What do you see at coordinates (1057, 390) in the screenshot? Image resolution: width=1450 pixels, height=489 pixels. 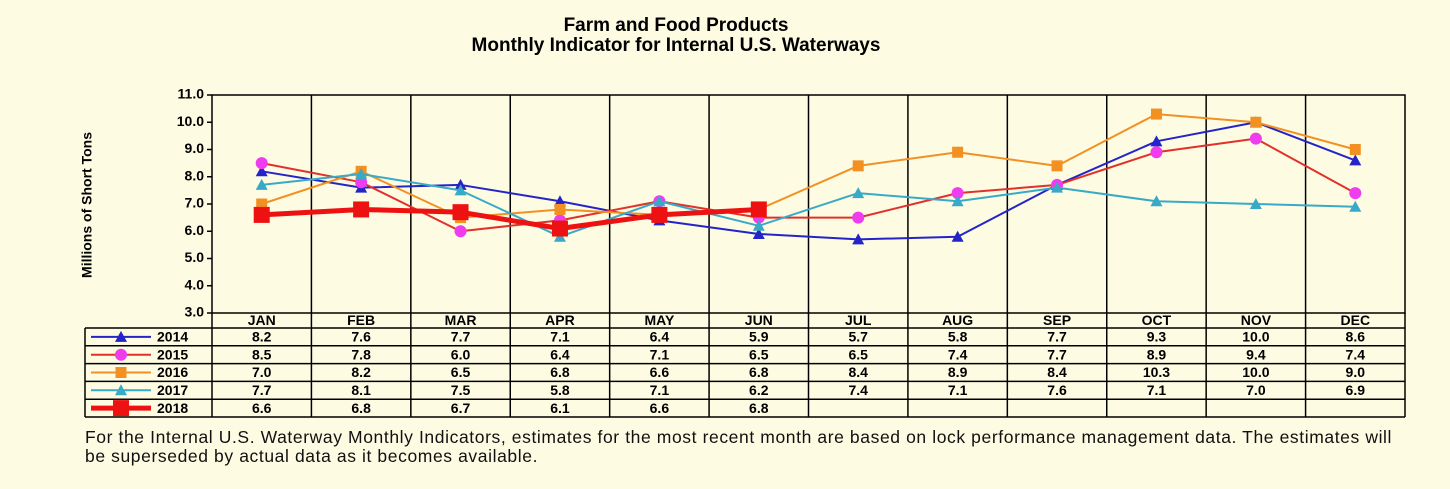 I see `table-value: 7.6` at bounding box center [1057, 390].